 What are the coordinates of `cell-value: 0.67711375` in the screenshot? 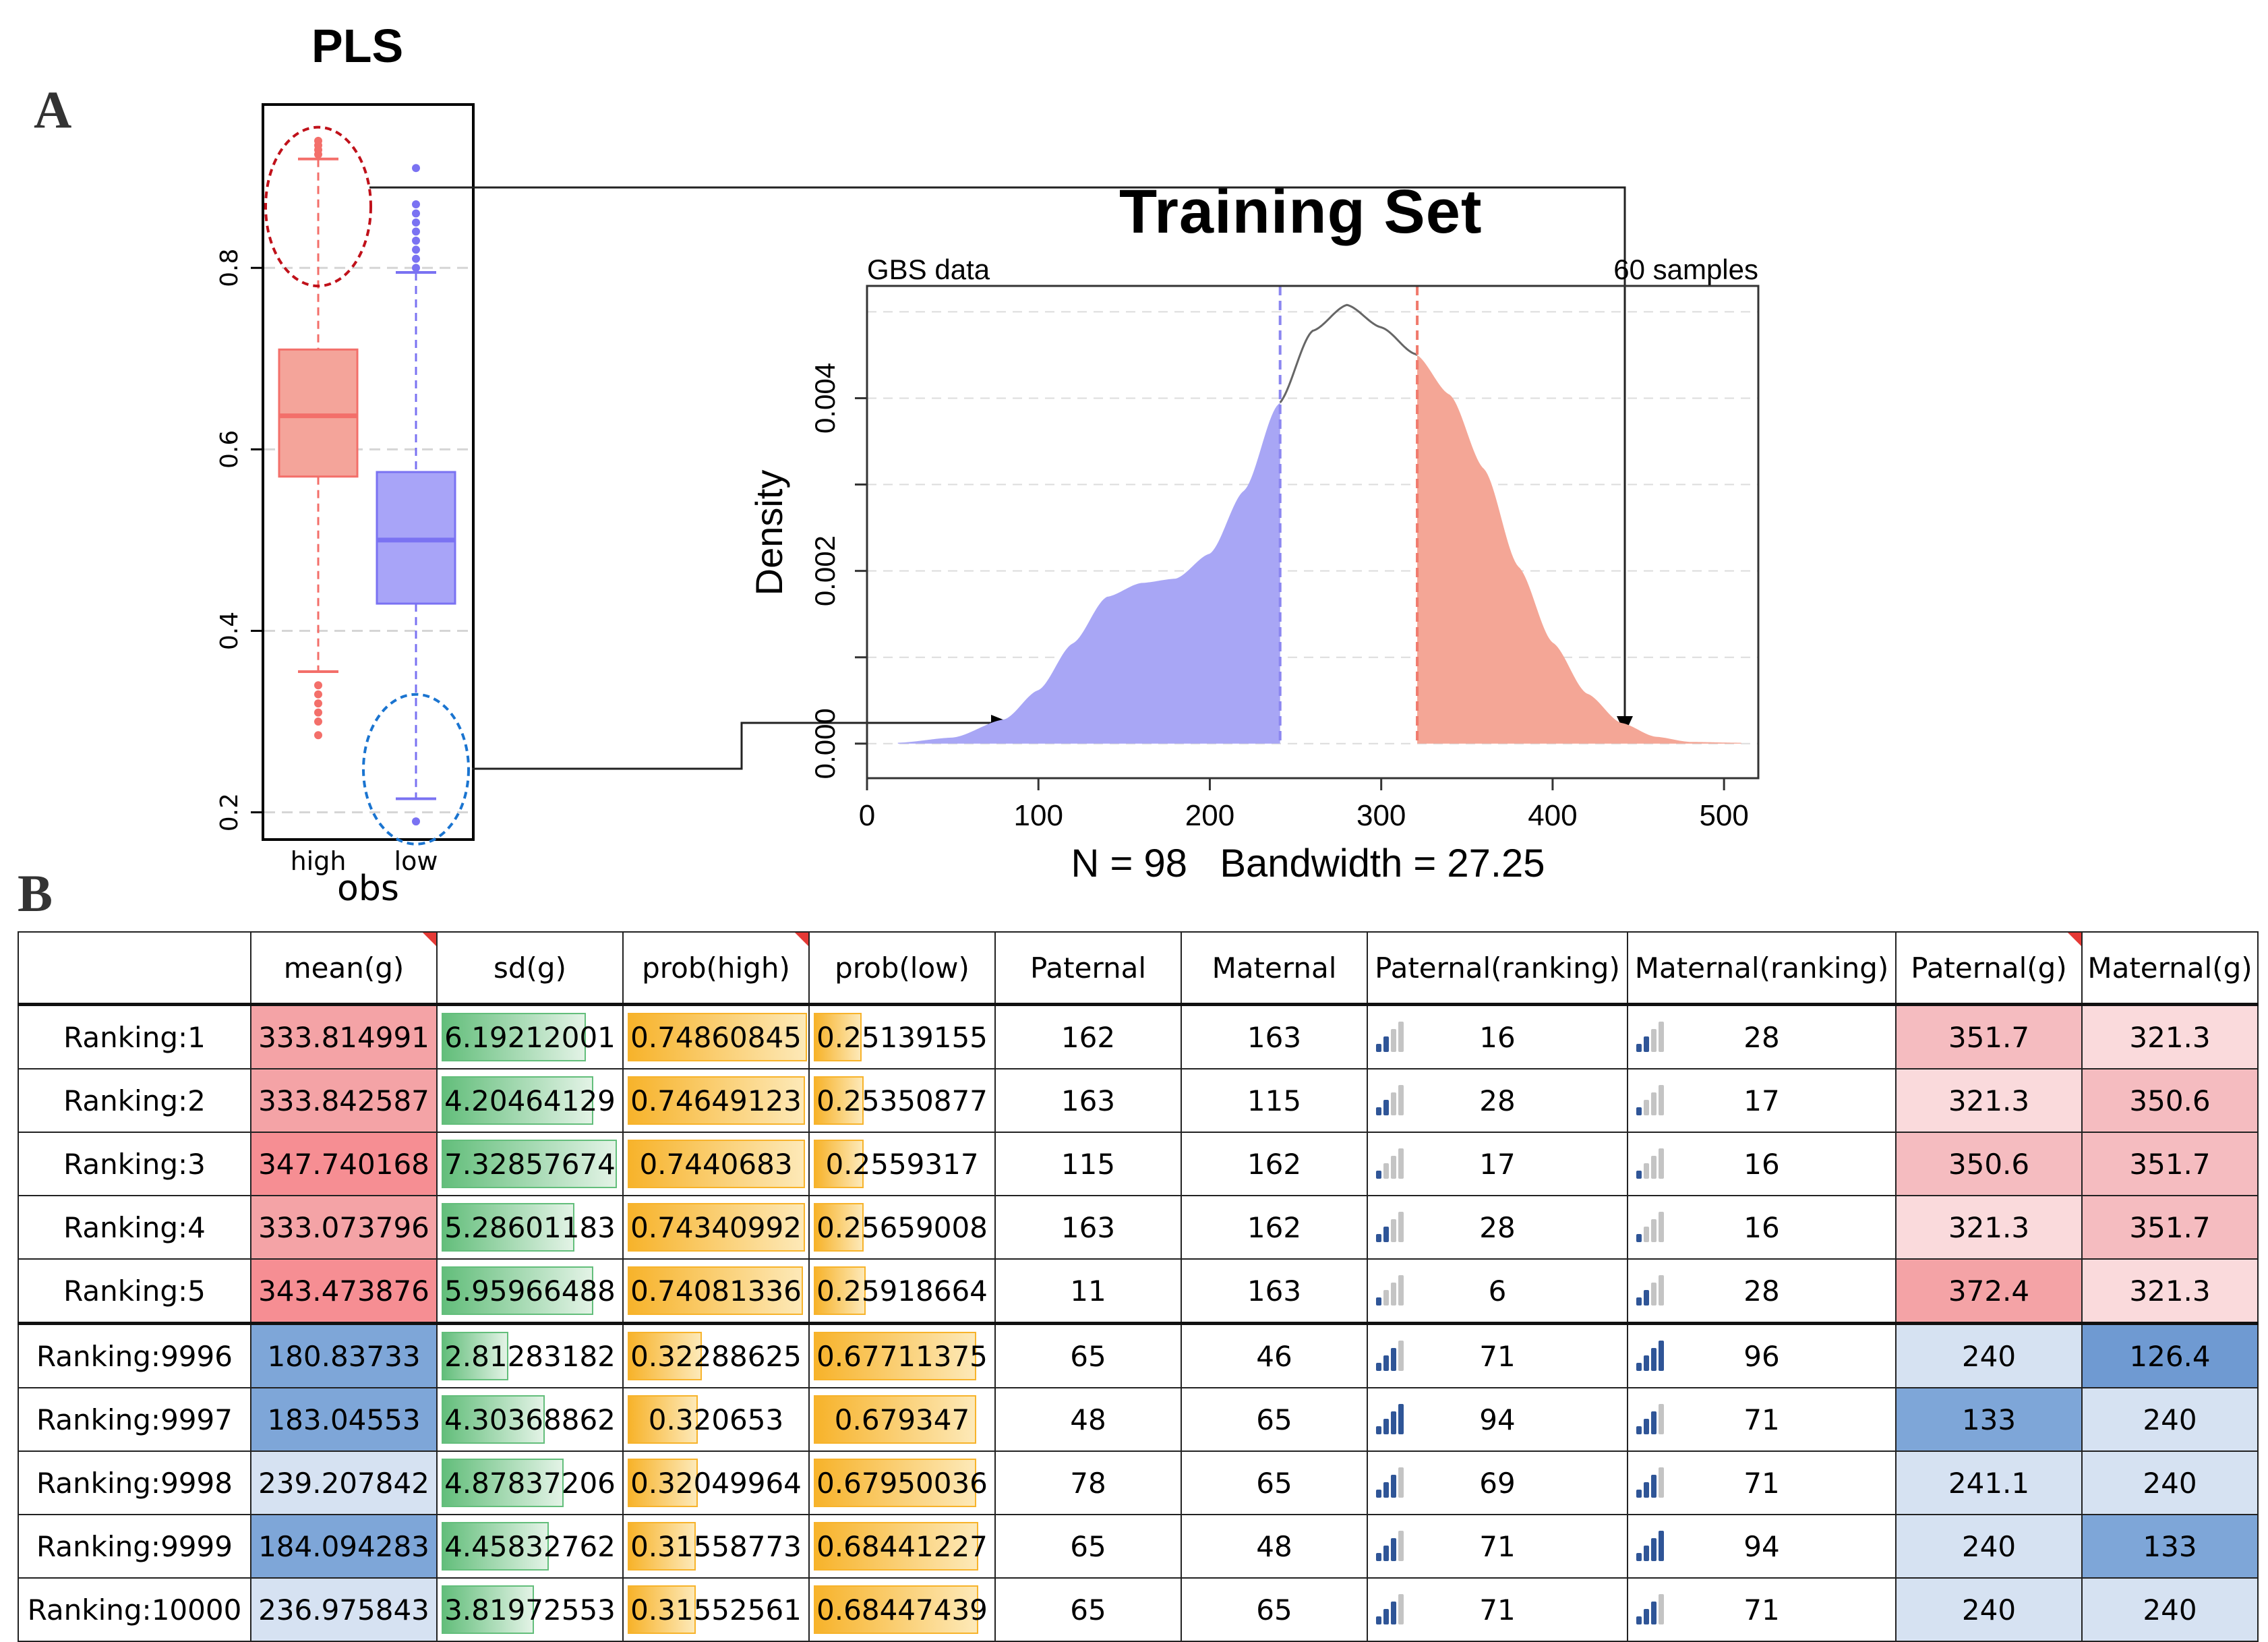 It's located at (902, 1356).